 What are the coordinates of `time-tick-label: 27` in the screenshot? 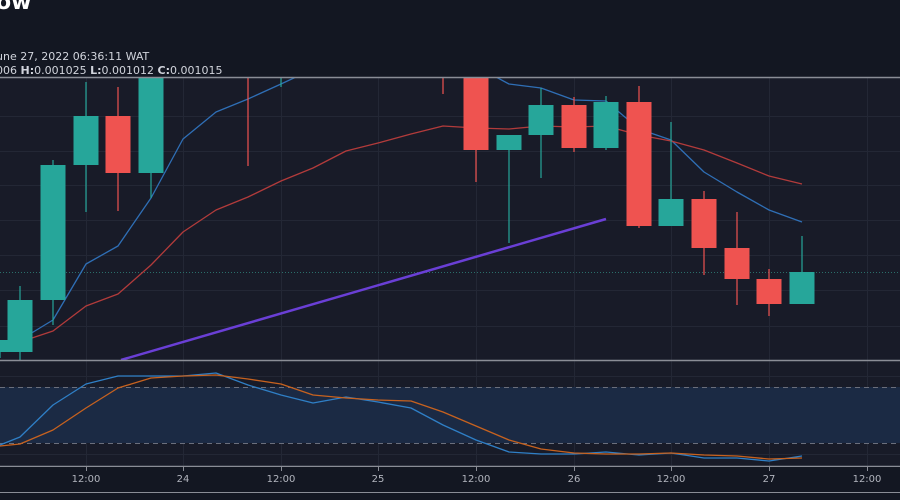 It's located at (769, 479).